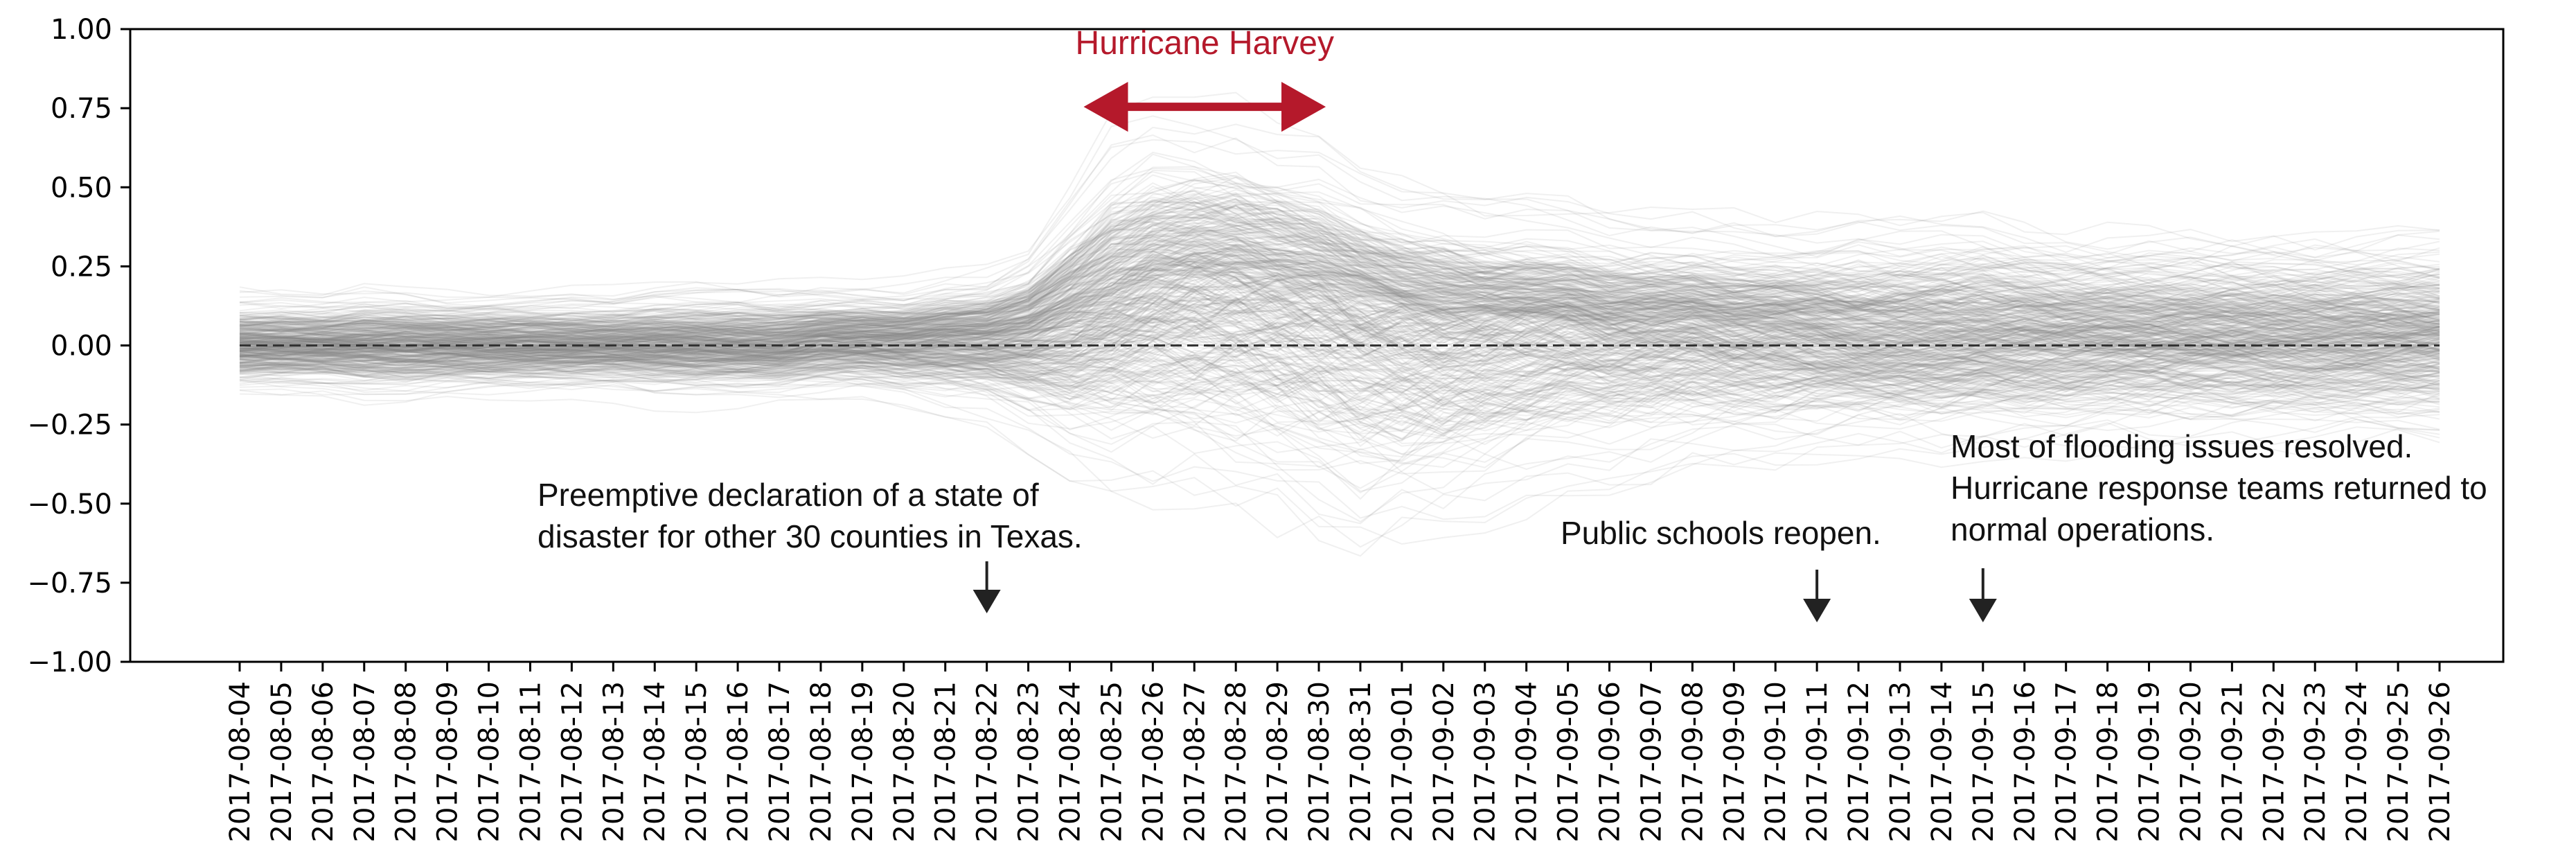 This screenshot has width=2576, height=851. Describe the element at coordinates (1153, 761) in the screenshot. I see `x-tick-label: 2017-08-26` at that location.